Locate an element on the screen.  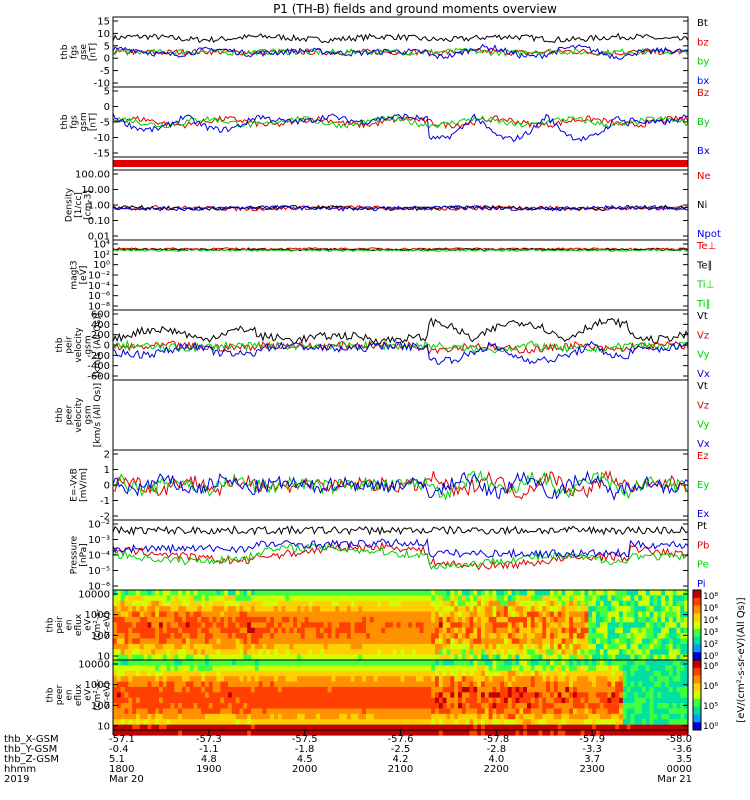
colorbar-tick: 10⁶ is located at coordinates (710, 687).